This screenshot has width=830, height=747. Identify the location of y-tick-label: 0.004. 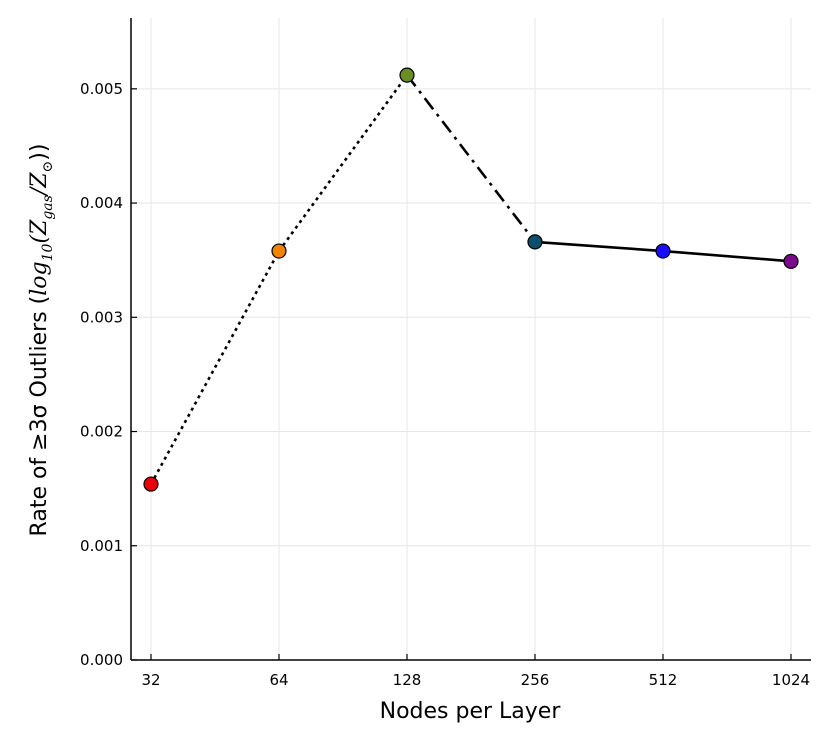
(101, 203).